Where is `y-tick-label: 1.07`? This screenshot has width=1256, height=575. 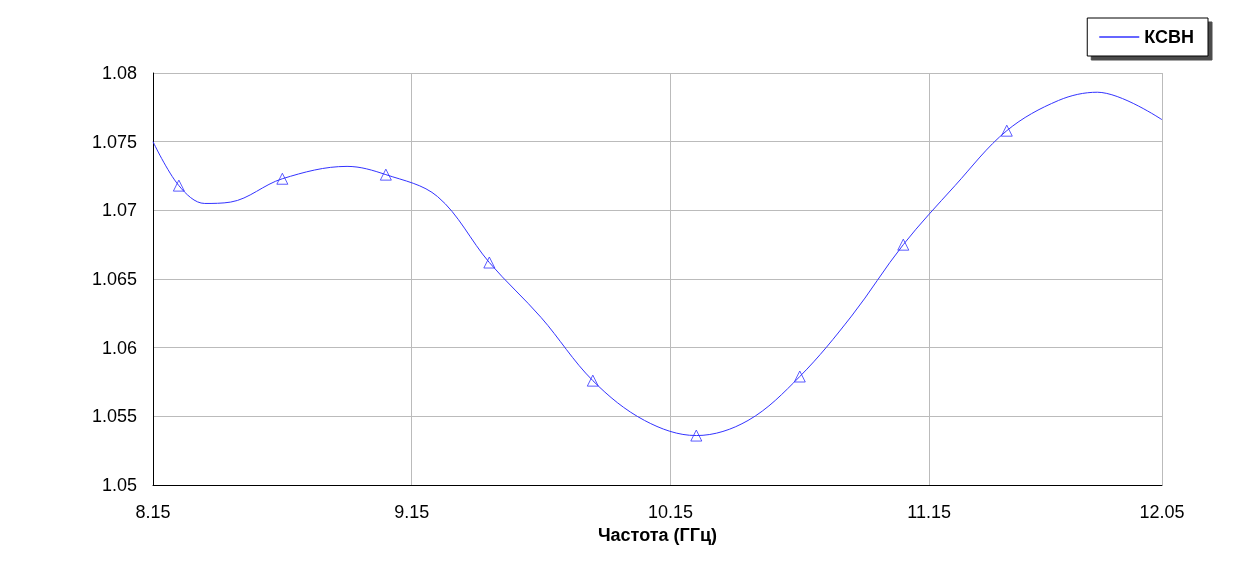 y-tick-label: 1.07 is located at coordinates (119, 210).